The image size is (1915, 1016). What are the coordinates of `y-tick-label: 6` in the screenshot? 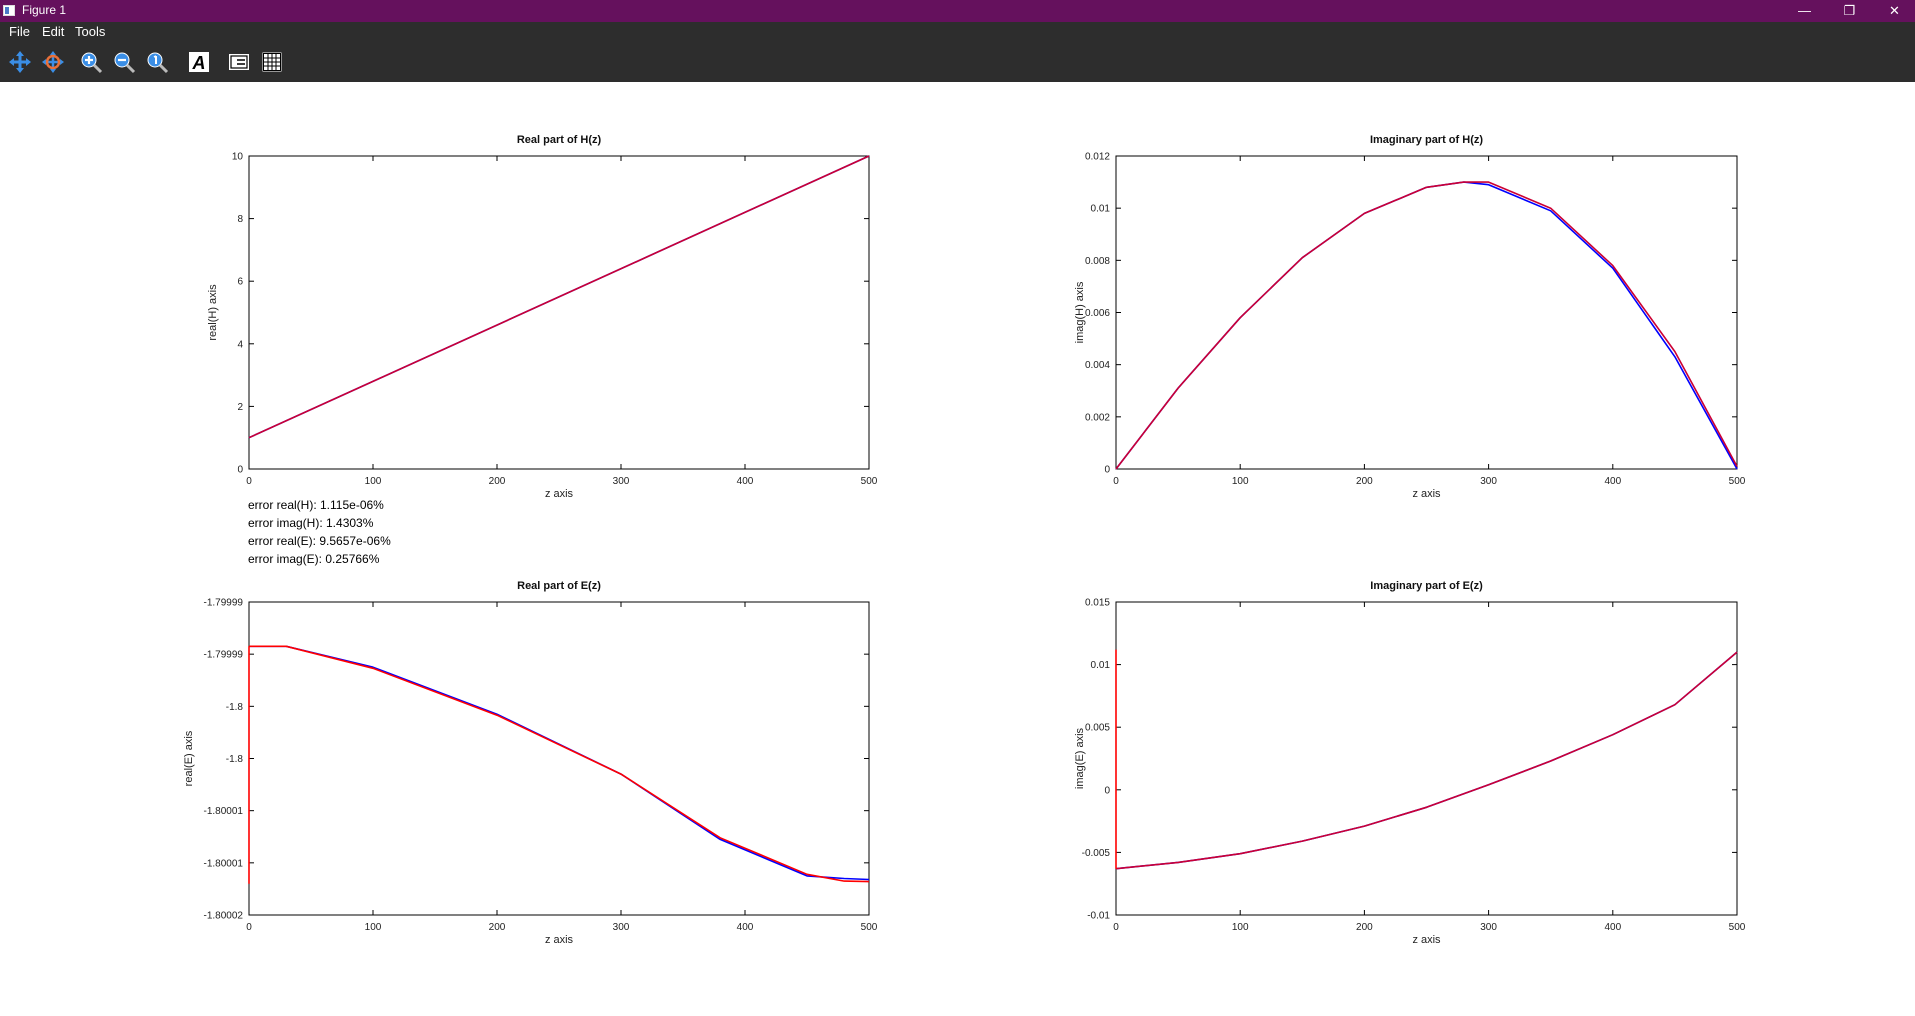 It's located at (240, 282).